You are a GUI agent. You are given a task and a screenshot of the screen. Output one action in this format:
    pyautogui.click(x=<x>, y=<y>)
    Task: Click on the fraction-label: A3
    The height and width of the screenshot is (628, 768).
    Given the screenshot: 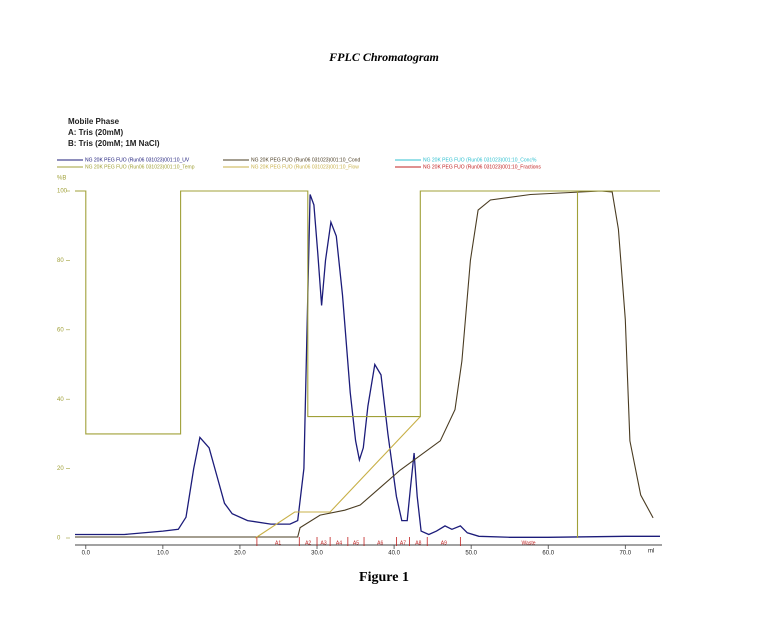 What is the action you would take?
    pyautogui.click(x=324, y=543)
    